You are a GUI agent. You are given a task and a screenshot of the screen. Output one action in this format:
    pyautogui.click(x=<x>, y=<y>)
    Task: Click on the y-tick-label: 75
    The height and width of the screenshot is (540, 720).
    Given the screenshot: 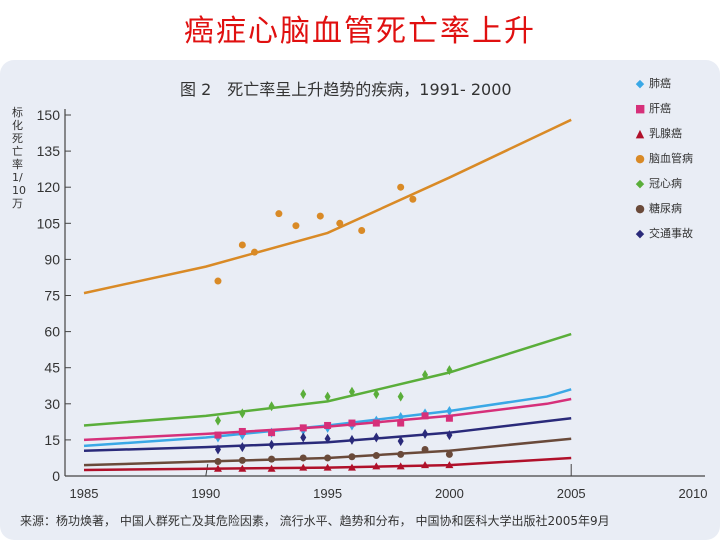 What is the action you would take?
    pyautogui.click(x=52, y=296)
    